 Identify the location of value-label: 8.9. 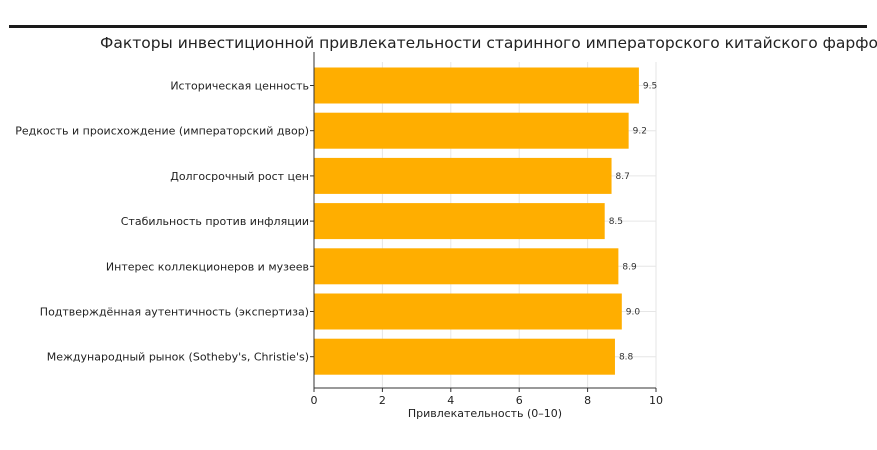
(629, 267).